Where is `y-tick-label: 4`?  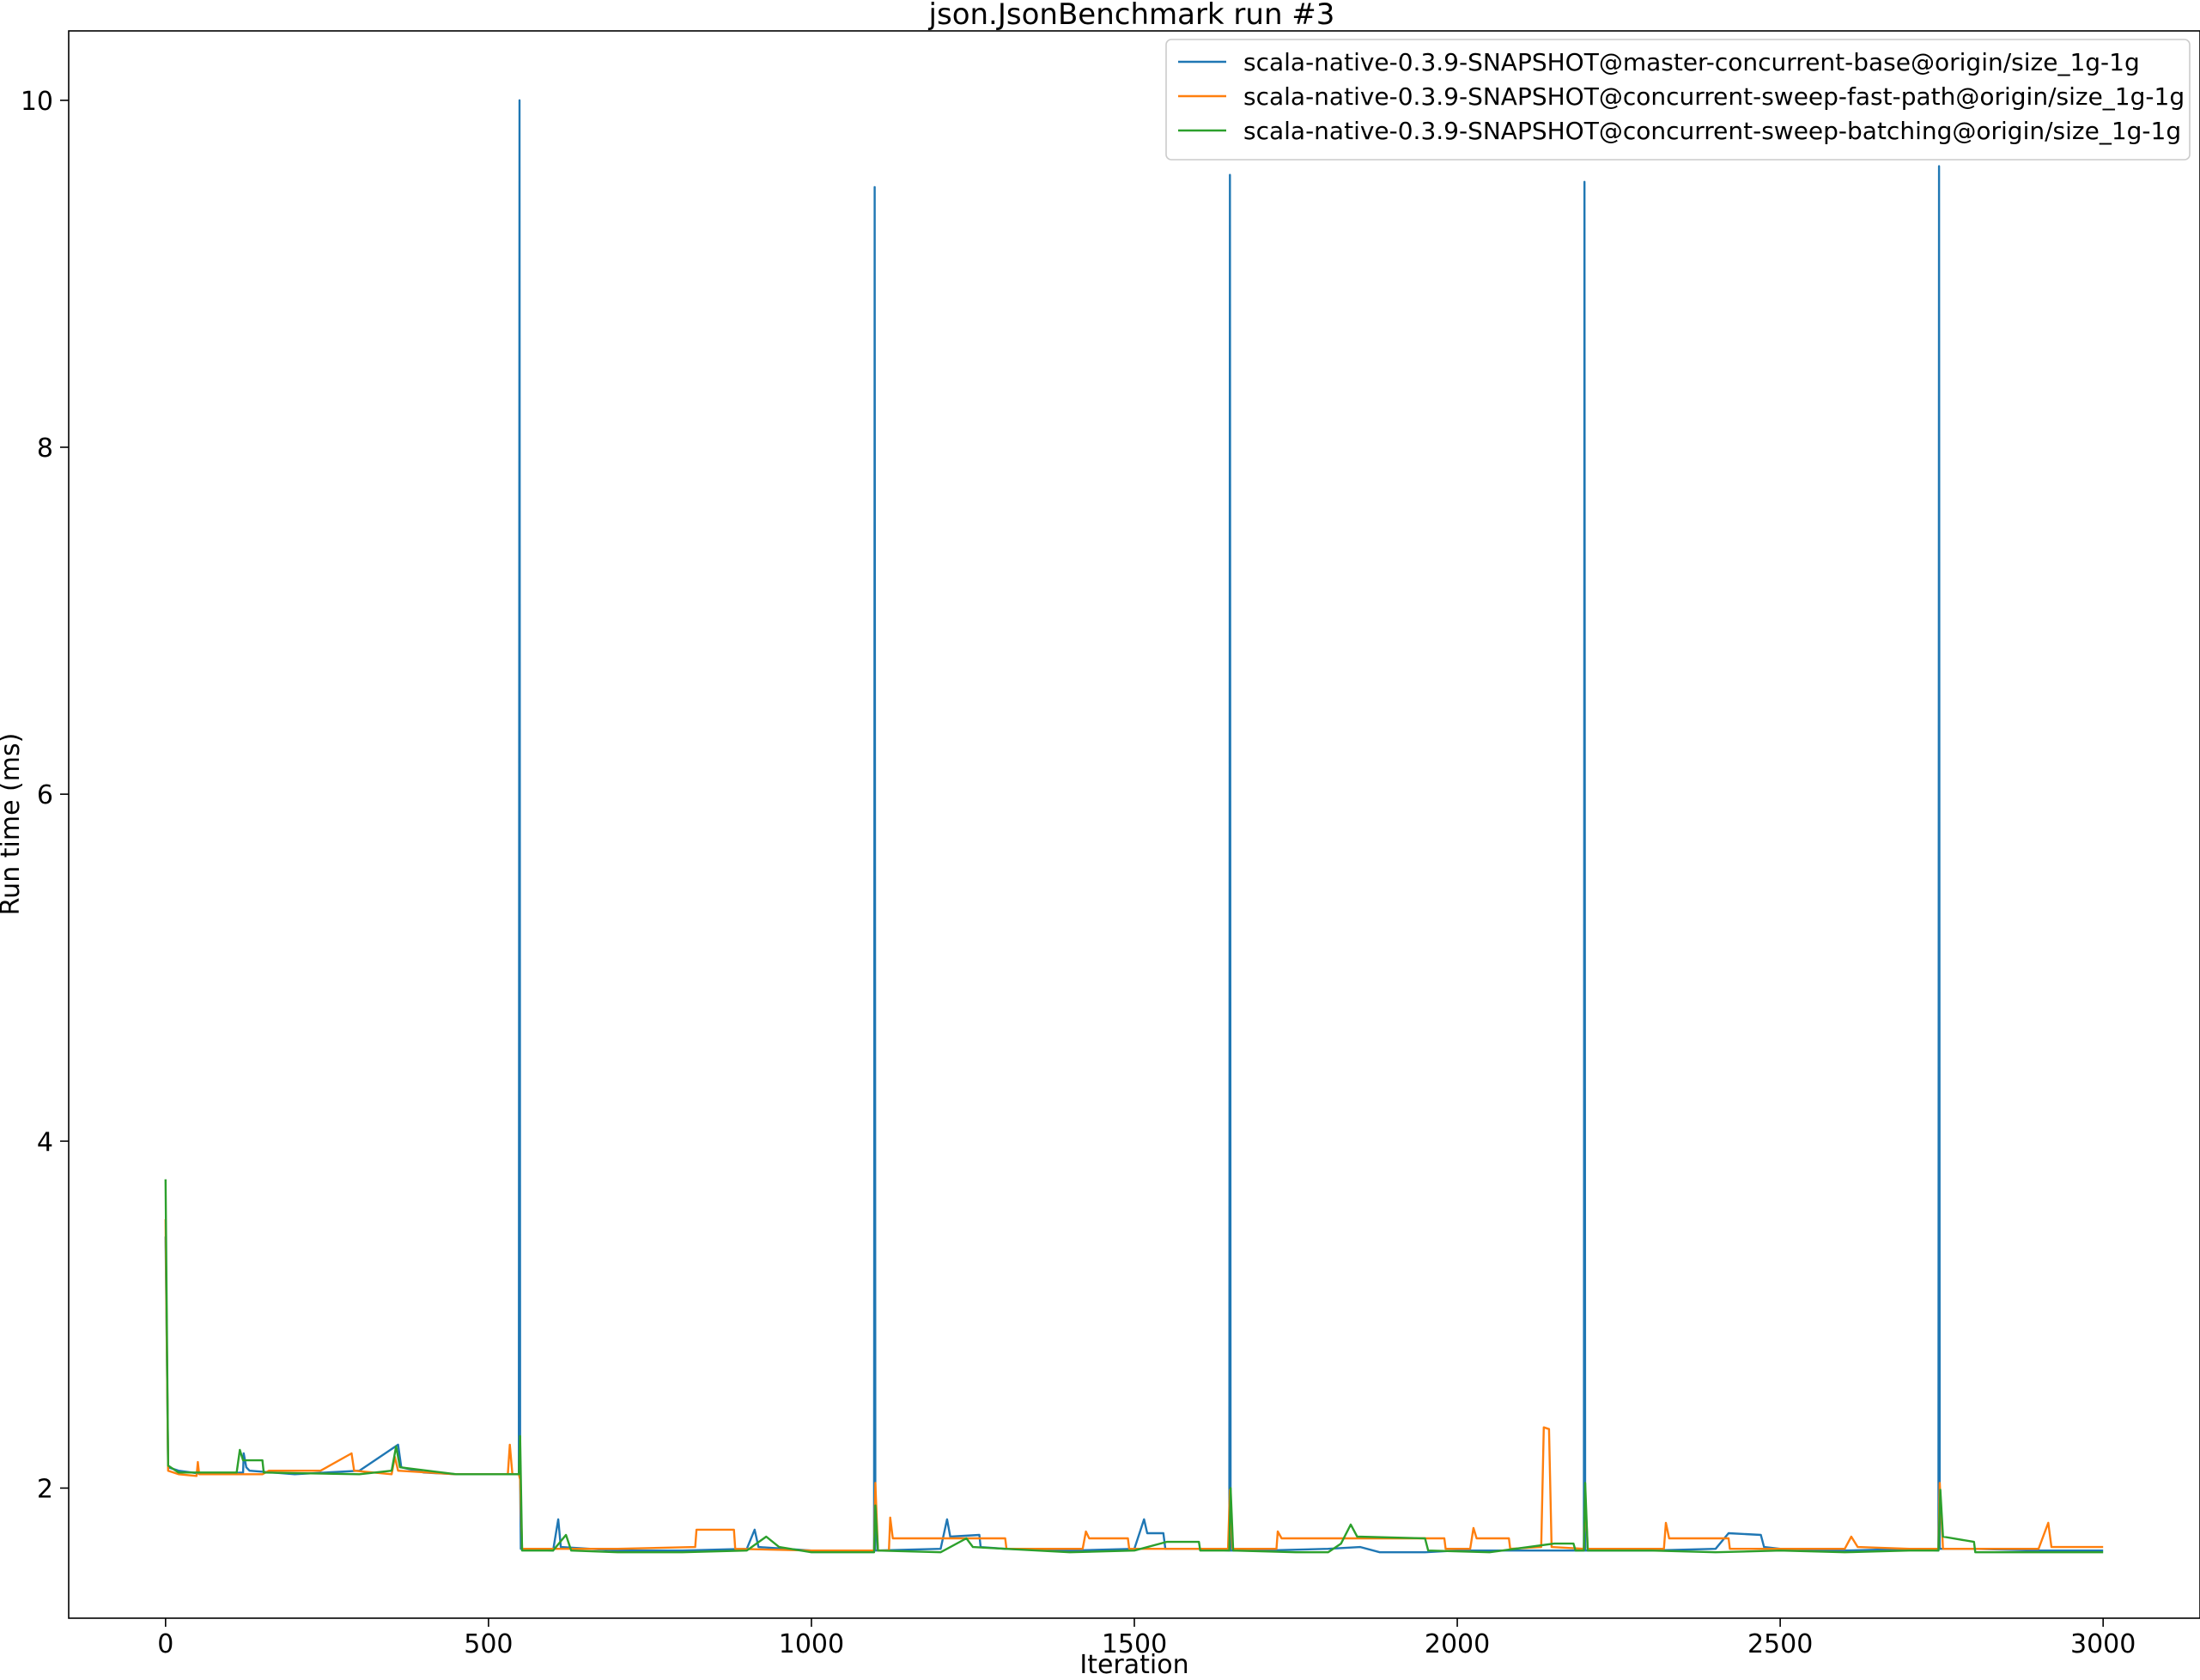 y-tick-label: 4 is located at coordinates (45, 1142).